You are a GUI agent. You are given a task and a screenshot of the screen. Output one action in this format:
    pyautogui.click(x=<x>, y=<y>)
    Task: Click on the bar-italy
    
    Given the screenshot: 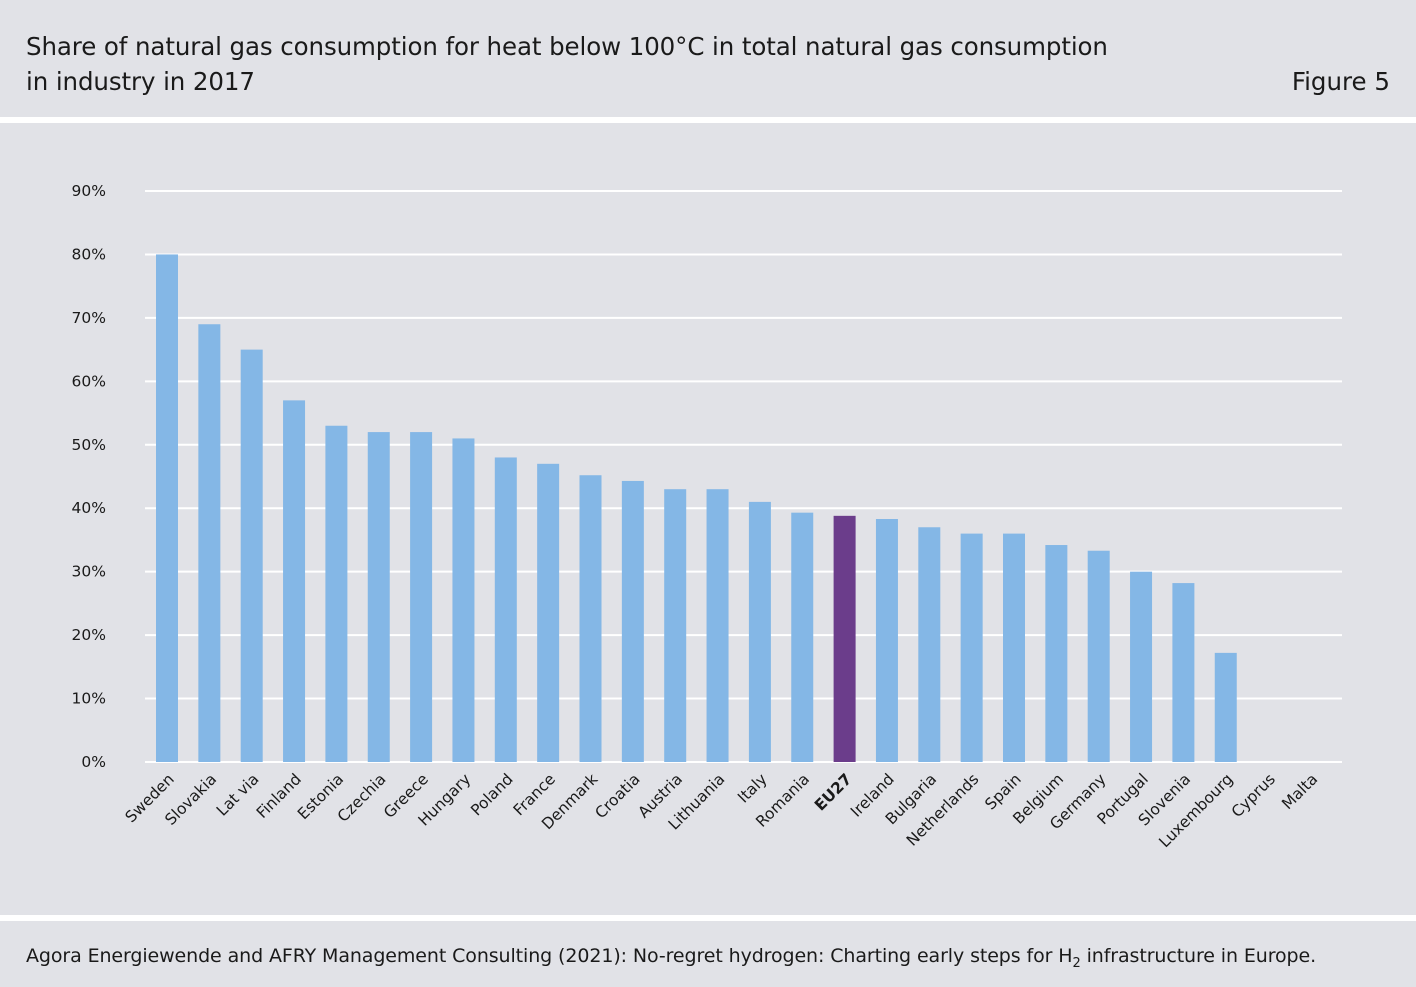 What is the action you would take?
    pyautogui.click(x=759, y=631)
    